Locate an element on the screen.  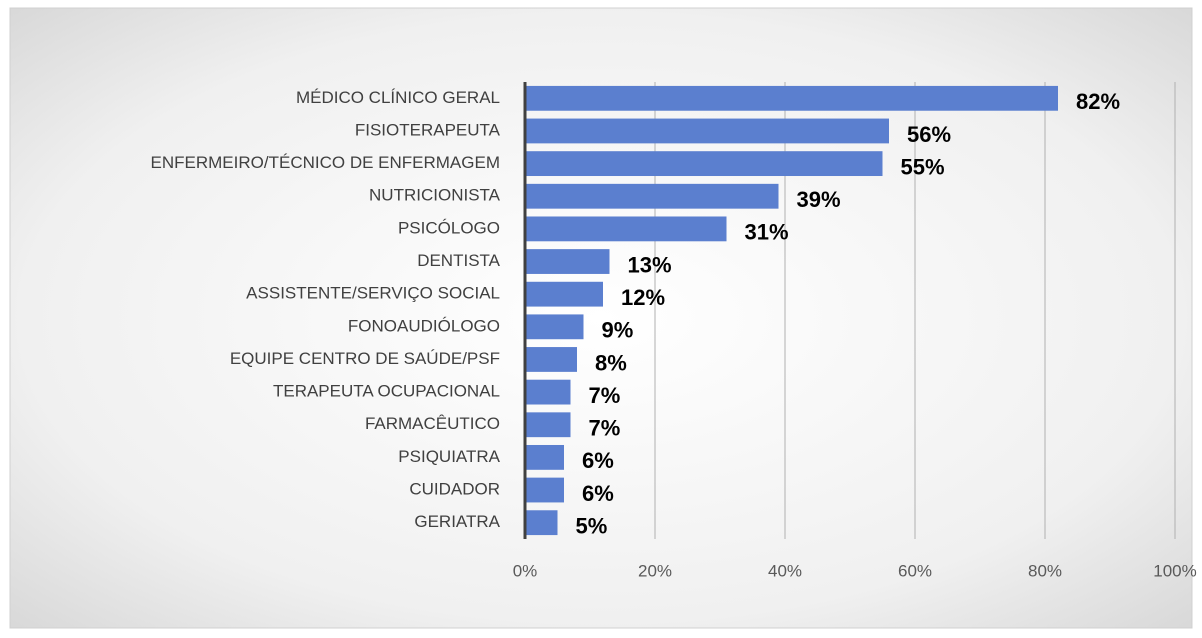
y-tick-label: ASSISTENTE/SERVIÇO SOCIAL is located at coordinates (373, 293).